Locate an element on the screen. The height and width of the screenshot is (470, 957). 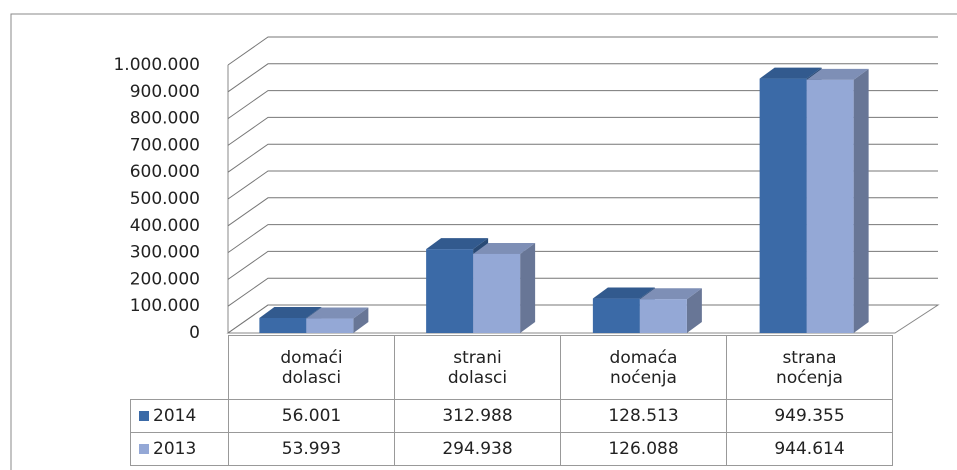
x-tick-label: strani dolasci is located at coordinates (477, 367).